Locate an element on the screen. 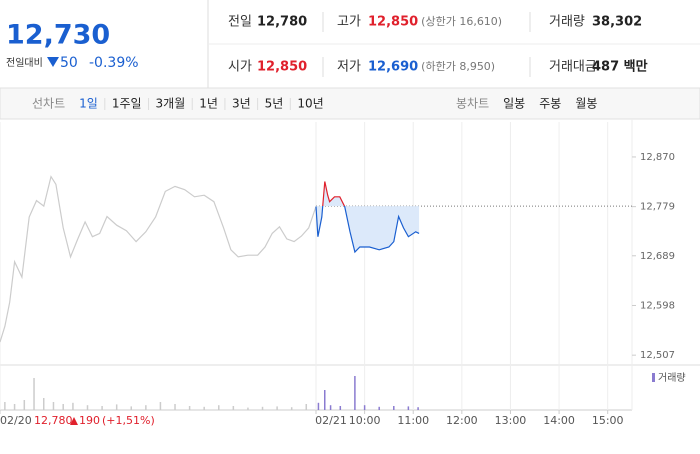 This screenshot has height=454, width=700. x-tick-label: 15:00 is located at coordinates (608, 420).